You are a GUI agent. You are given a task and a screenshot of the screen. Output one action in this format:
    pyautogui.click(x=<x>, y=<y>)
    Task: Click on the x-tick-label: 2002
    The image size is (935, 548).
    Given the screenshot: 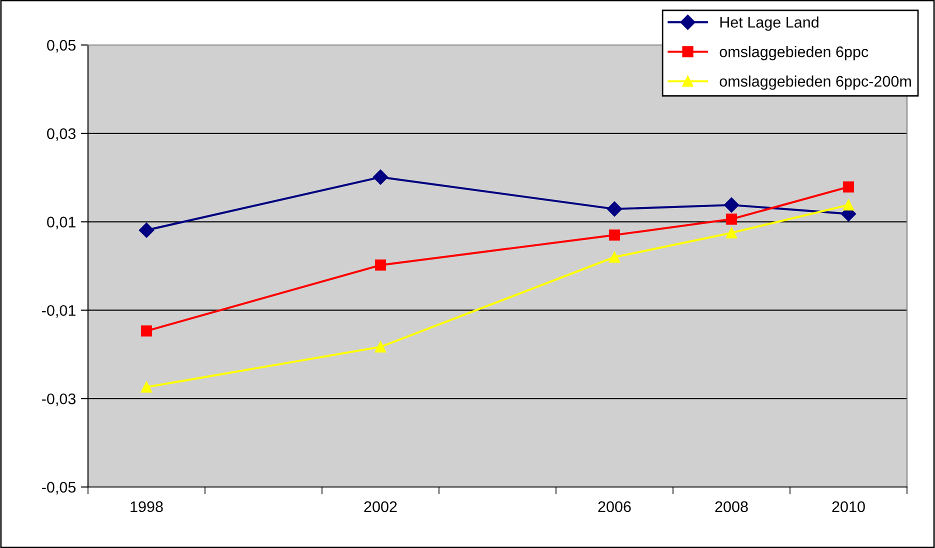 What is the action you would take?
    pyautogui.click(x=380, y=506)
    